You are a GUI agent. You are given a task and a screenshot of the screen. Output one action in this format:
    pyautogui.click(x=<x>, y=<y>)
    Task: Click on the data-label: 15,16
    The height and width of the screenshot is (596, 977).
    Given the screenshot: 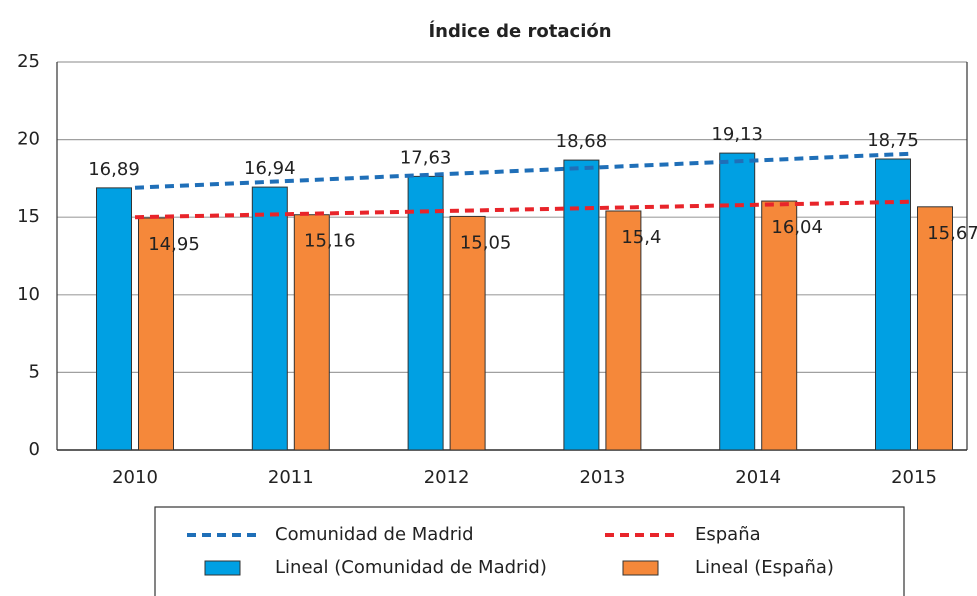 What is the action you would take?
    pyautogui.click(x=330, y=241)
    